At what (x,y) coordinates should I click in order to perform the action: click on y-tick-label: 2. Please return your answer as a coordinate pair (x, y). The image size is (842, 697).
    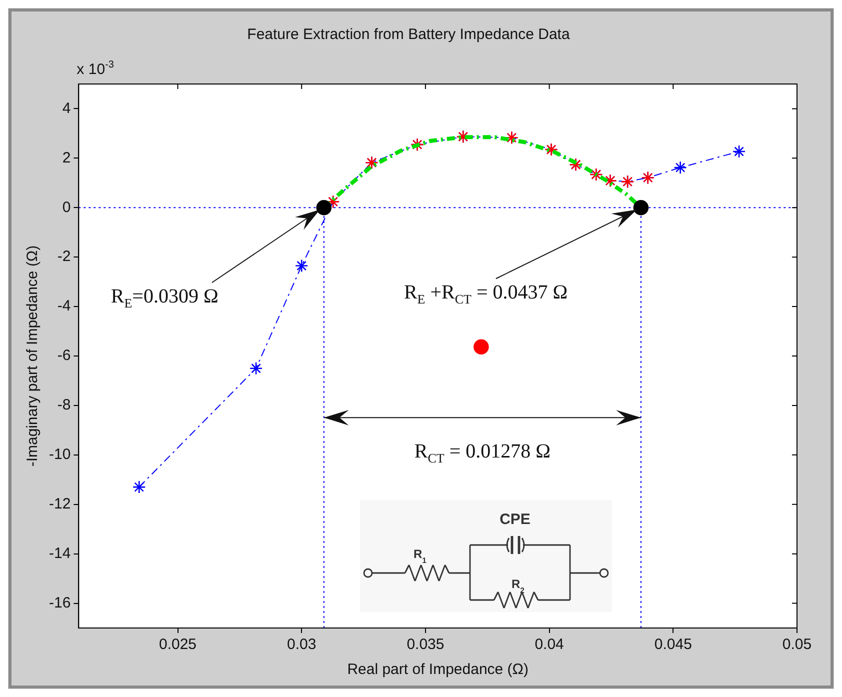
    Looking at the image, I should click on (66, 157).